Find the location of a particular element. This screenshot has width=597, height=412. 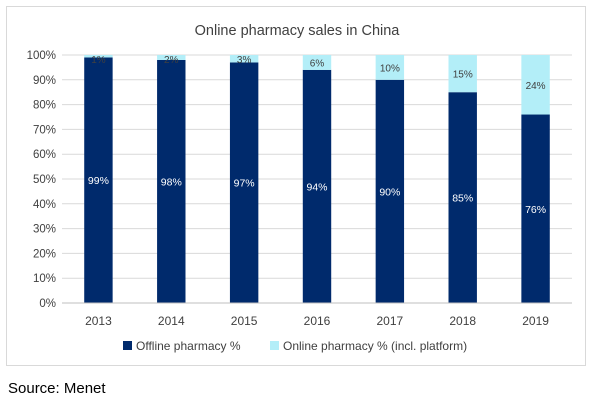

chart-title: Online pharmacy sales in China is located at coordinates (298, 31).